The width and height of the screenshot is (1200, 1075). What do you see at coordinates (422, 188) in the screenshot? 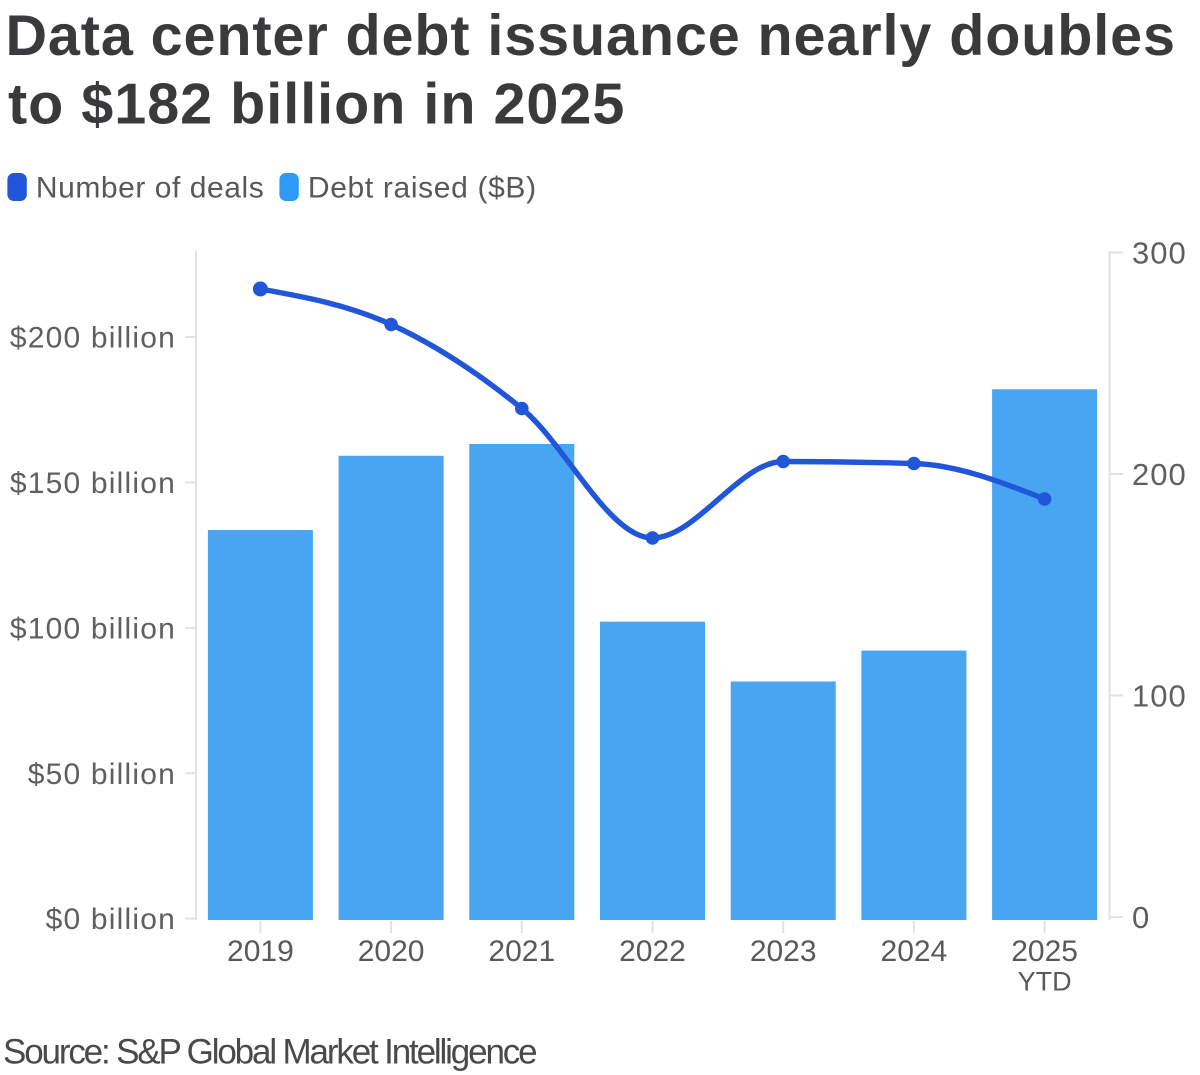
I see `svg-text: Debt raised ($B)` at bounding box center [422, 188].